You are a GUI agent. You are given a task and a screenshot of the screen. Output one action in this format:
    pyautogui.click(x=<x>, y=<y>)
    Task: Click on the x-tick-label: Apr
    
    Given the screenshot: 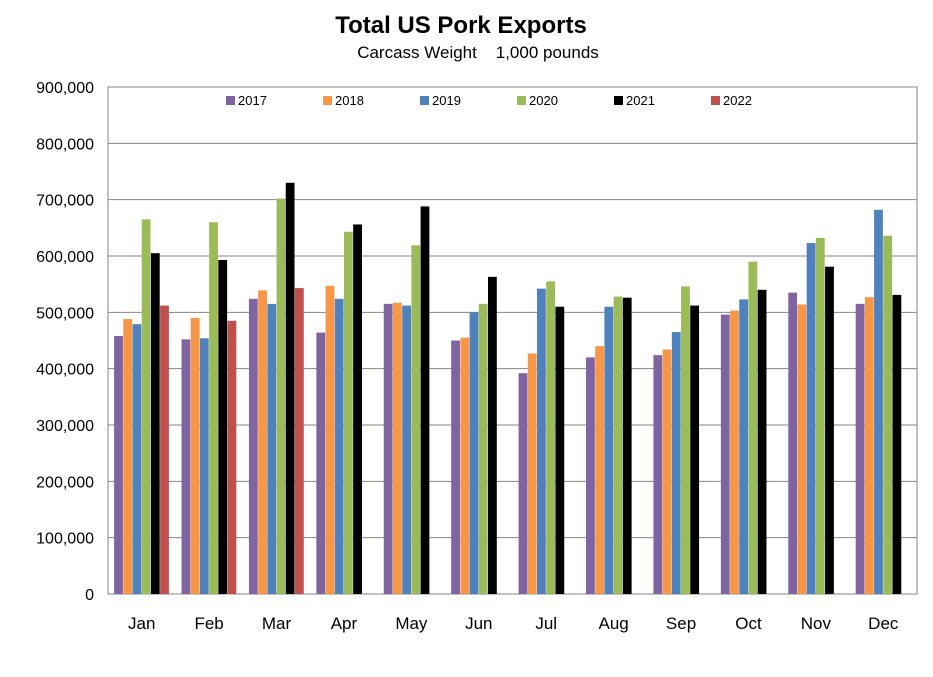 What is the action you would take?
    pyautogui.click(x=344, y=623)
    